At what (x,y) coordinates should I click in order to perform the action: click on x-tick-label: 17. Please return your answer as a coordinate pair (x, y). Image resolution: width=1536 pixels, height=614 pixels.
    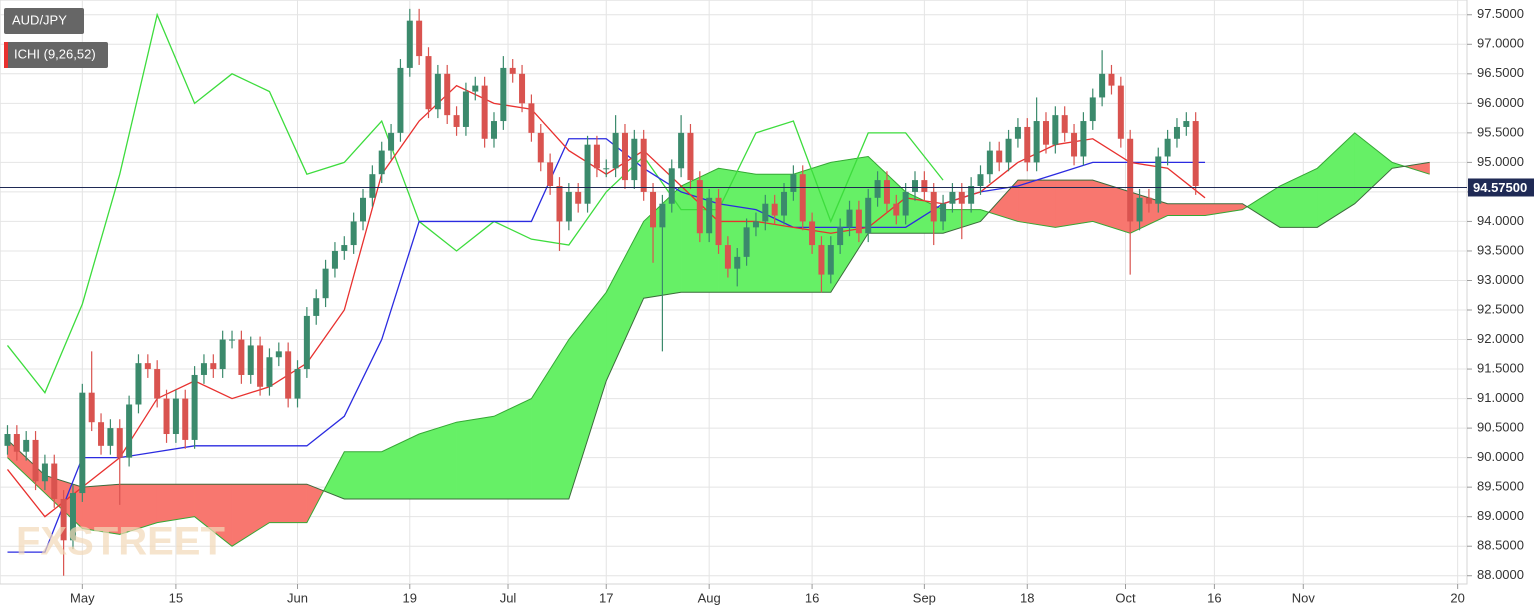
    Looking at the image, I should click on (606, 597).